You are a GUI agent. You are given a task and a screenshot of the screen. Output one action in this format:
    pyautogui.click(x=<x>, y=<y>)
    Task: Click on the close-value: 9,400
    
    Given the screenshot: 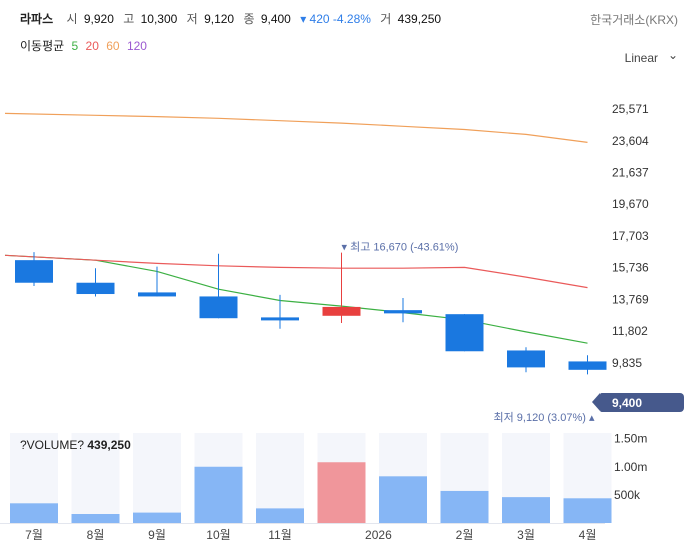 What is the action you would take?
    pyautogui.click(x=275, y=19)
    